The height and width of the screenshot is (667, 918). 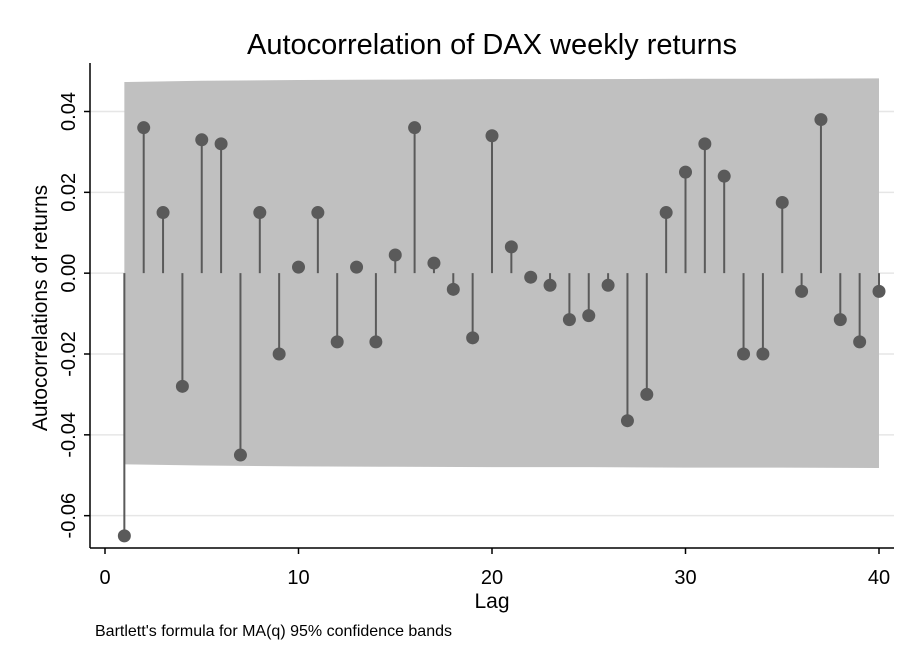 I want to click on y-axis-title: Autocorrelations of returns, so click(x=40, y=308).